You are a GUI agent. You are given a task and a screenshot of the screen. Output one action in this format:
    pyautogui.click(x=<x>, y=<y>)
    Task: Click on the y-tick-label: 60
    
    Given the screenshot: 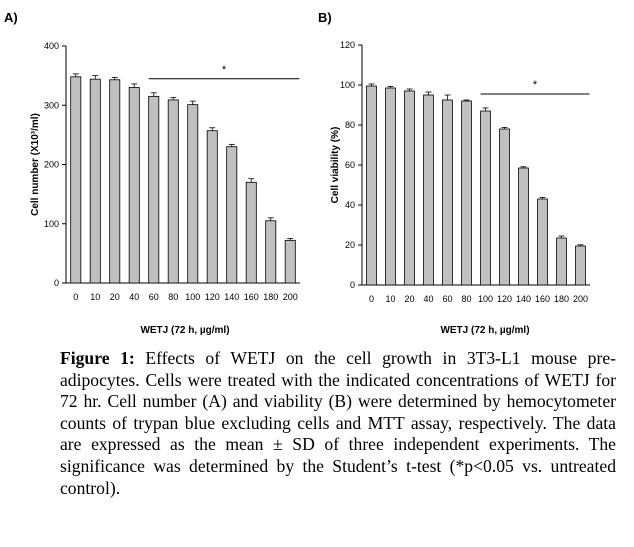 What is the action you would take?
    pyautogui.click(x=350, y=165)
    